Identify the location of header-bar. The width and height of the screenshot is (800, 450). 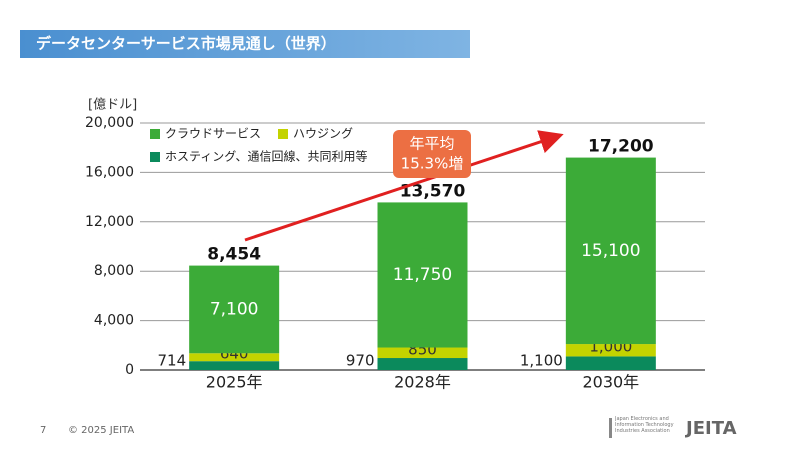
(245, 44).